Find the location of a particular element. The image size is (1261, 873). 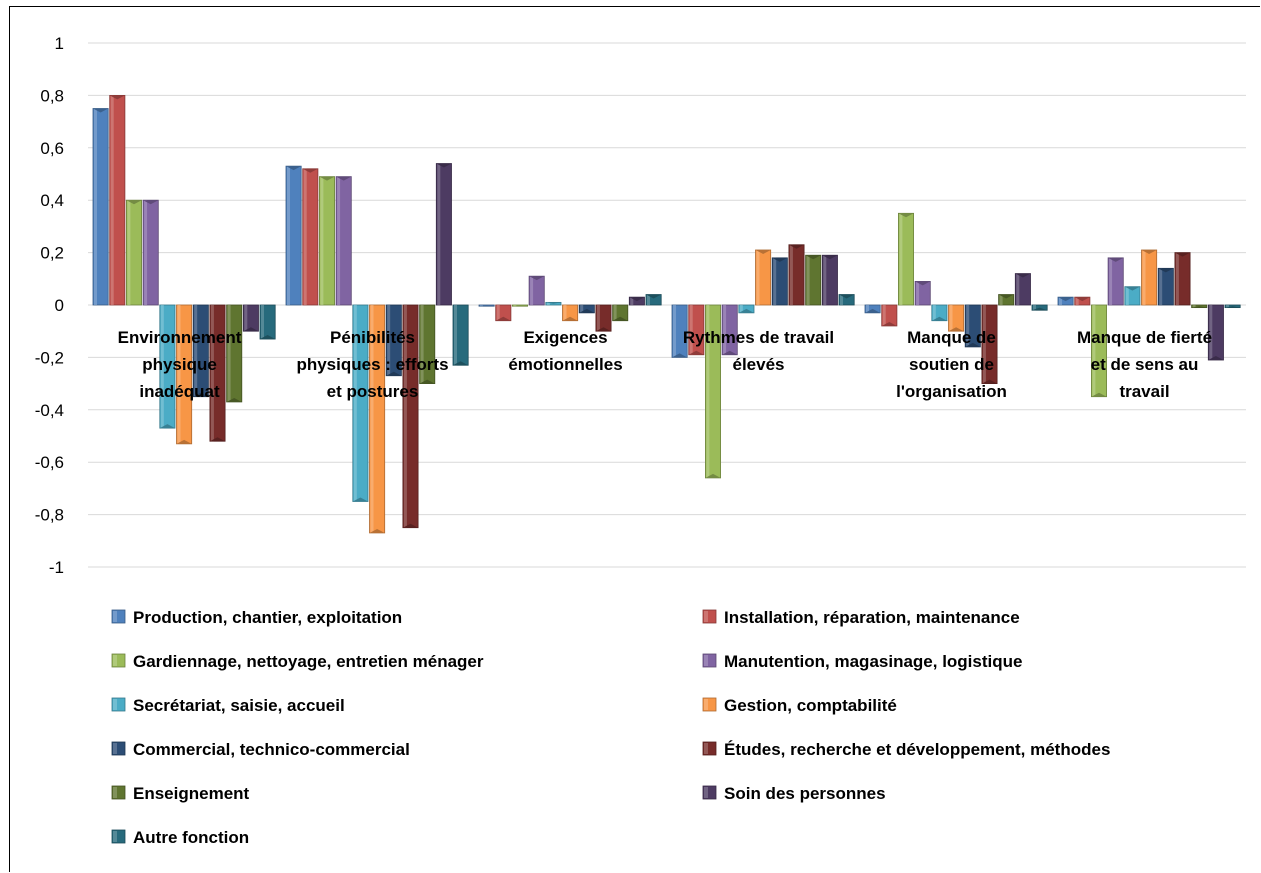

legend-label: Enseignement is located at coordinates (191, 793).